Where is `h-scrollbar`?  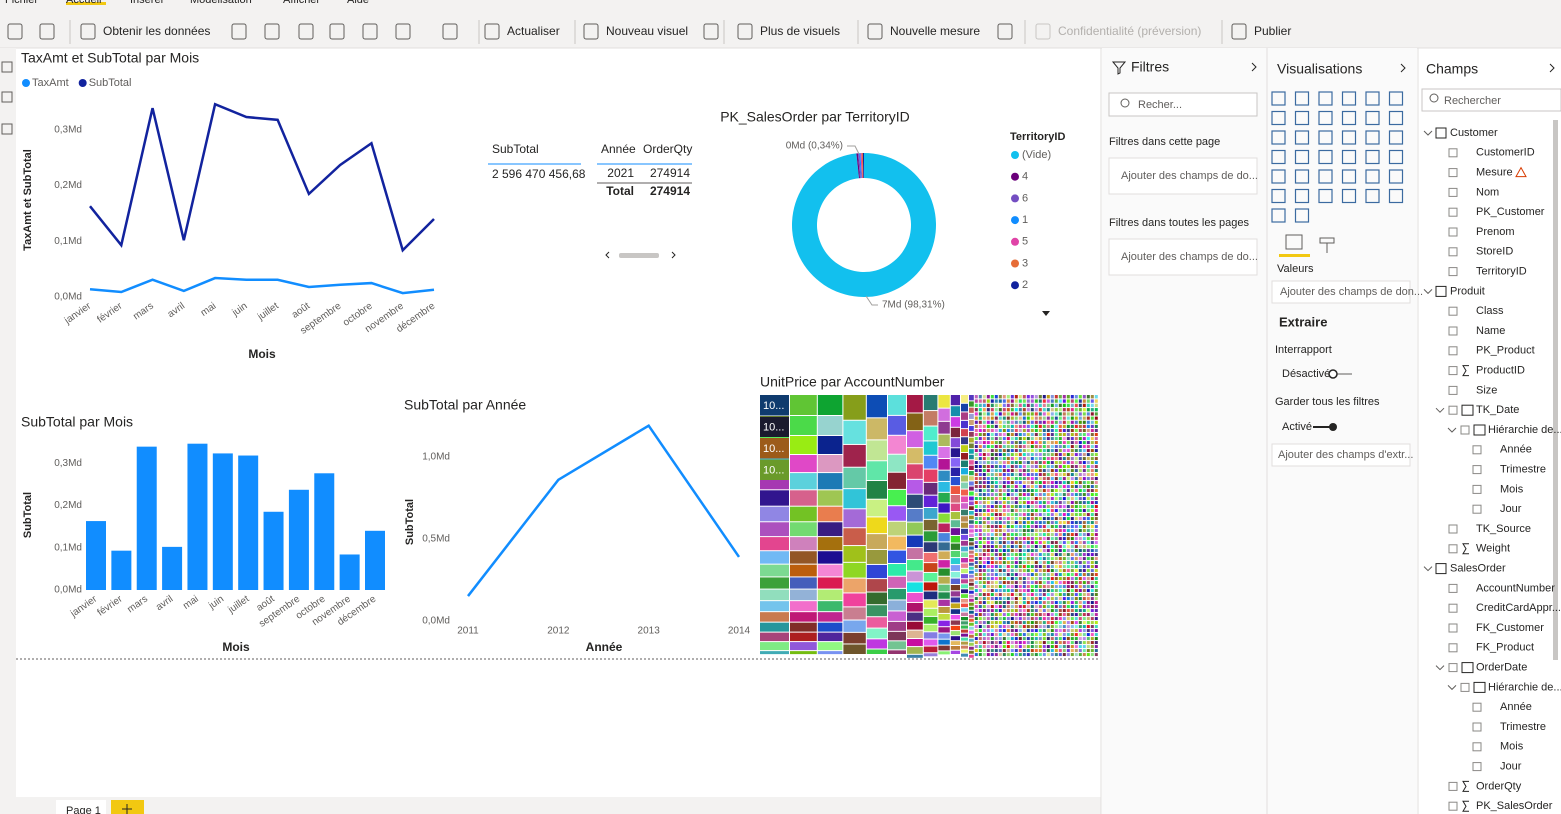 h-scrollbar is located at coordinates (639, 255).